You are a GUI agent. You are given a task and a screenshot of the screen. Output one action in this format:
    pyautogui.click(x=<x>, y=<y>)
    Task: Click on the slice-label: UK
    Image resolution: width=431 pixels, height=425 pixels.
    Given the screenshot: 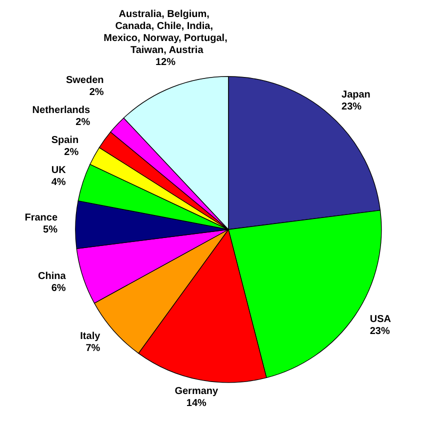 What is the action you would take?
    pyautogui.click(x=59, y=170)
    